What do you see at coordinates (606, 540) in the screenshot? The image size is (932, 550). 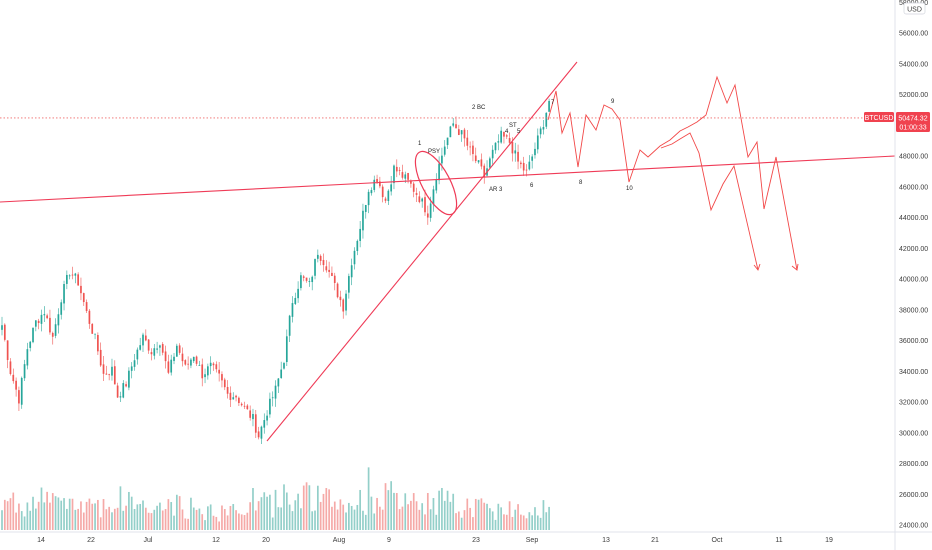 I see `time-tick-label: 13` at bounding box center [606, 540].